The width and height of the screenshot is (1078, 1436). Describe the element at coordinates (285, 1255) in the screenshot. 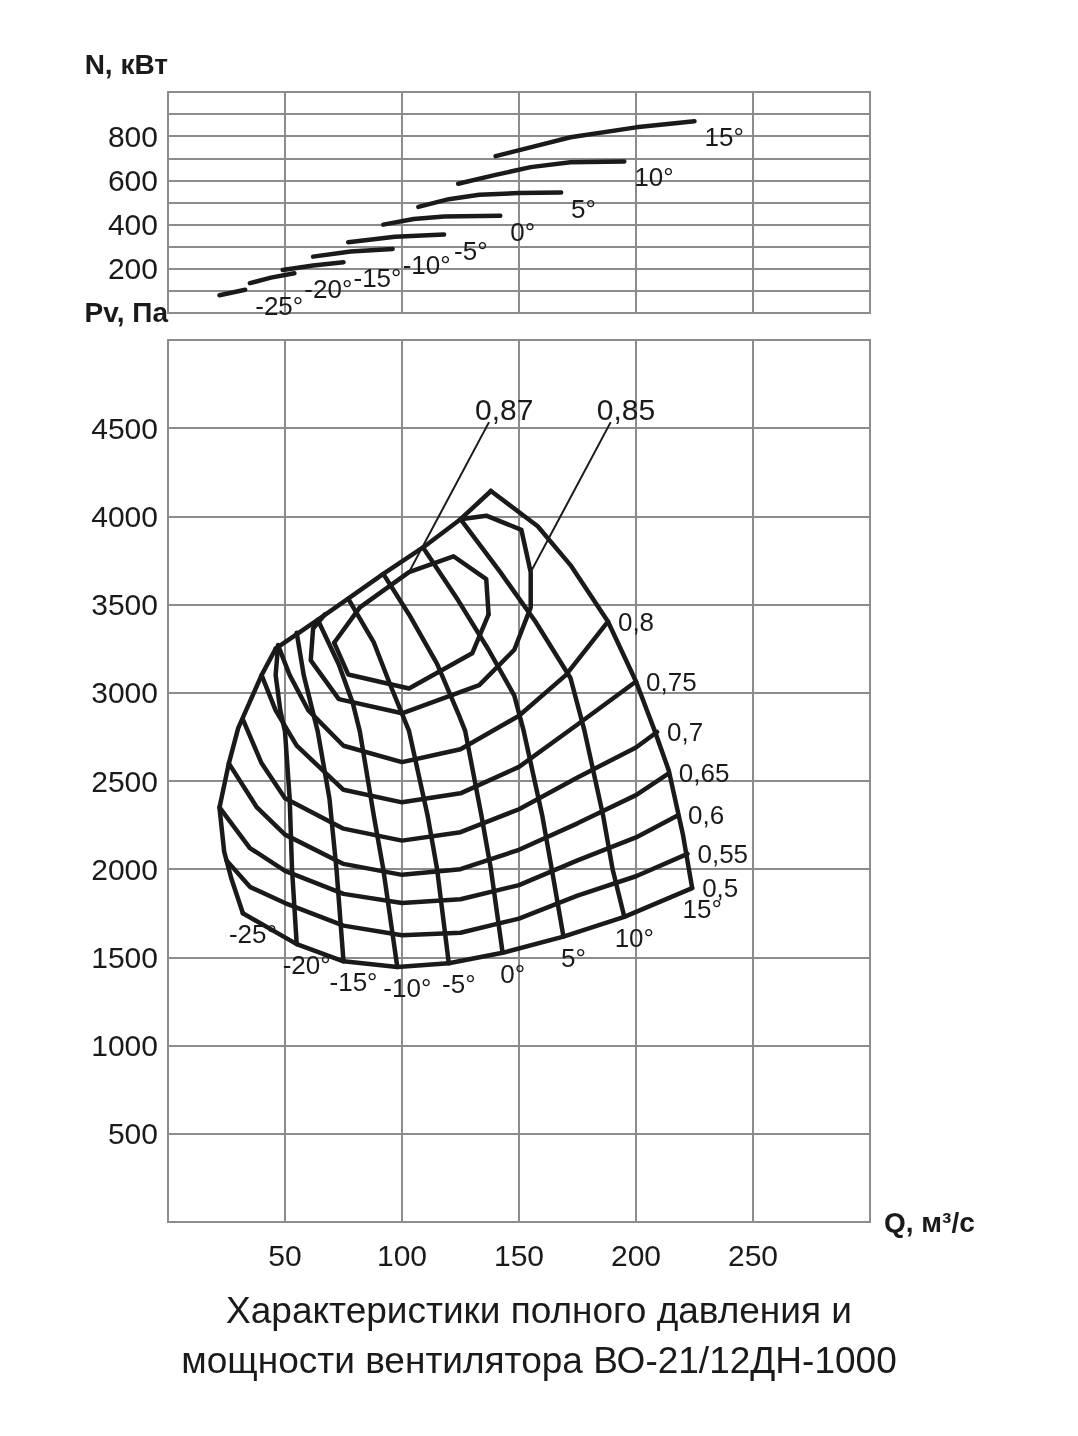

I see `x-tick-label: 50` at that location.